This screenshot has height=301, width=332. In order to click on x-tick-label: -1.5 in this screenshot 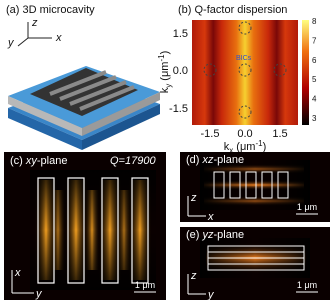, I will do `click(210, 134)`.